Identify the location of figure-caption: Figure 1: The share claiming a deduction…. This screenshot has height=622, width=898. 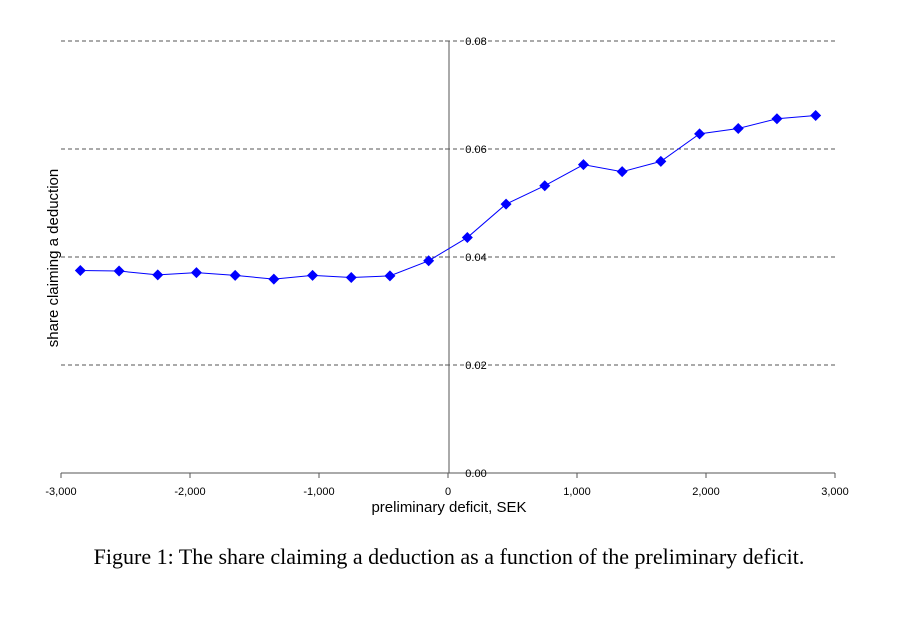
(449, 556).